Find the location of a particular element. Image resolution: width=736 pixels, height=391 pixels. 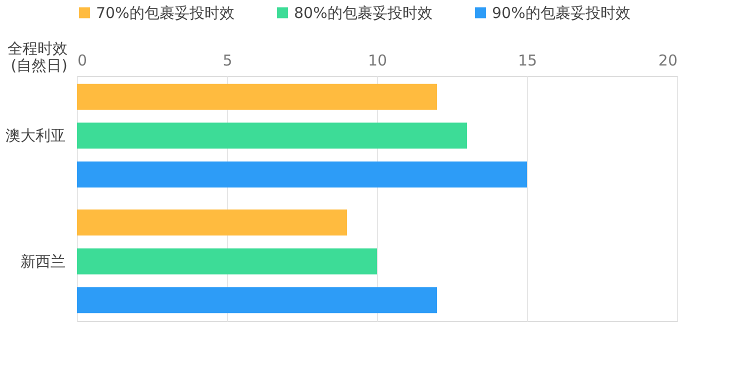

x-tick-label: 5 is located at coordinates (227, 61).